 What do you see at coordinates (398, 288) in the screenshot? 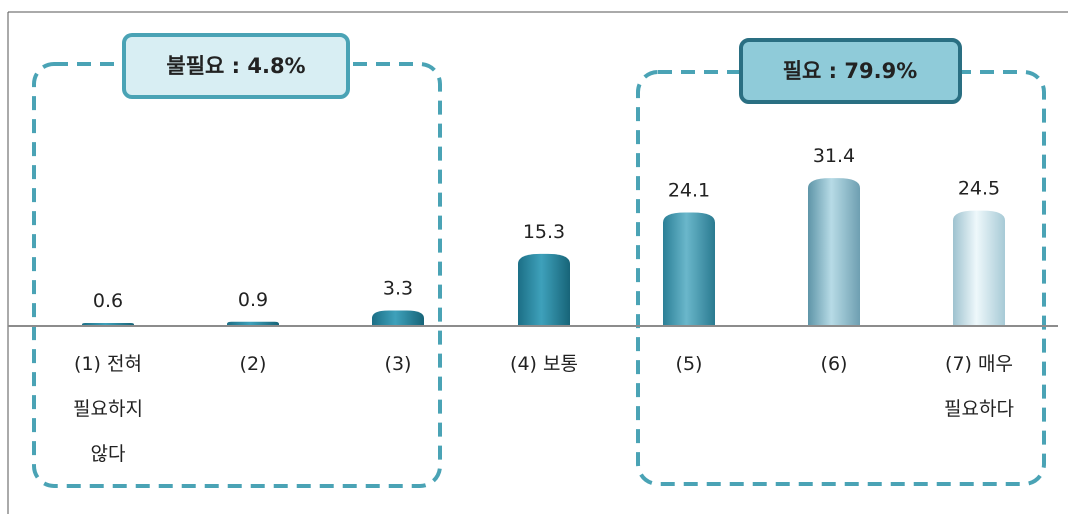
I see `value-label-3: 3.3` at bounding box center [398, 288].